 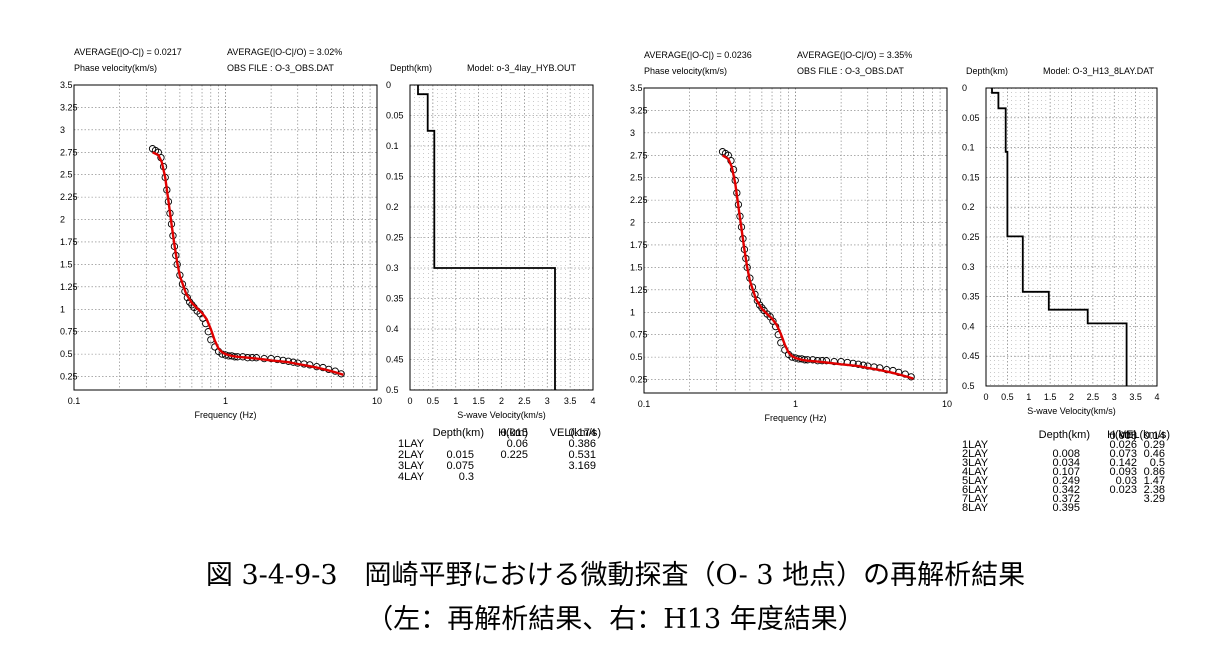 I want to click on y-tick-label: 1, so click(x=632, y=312).